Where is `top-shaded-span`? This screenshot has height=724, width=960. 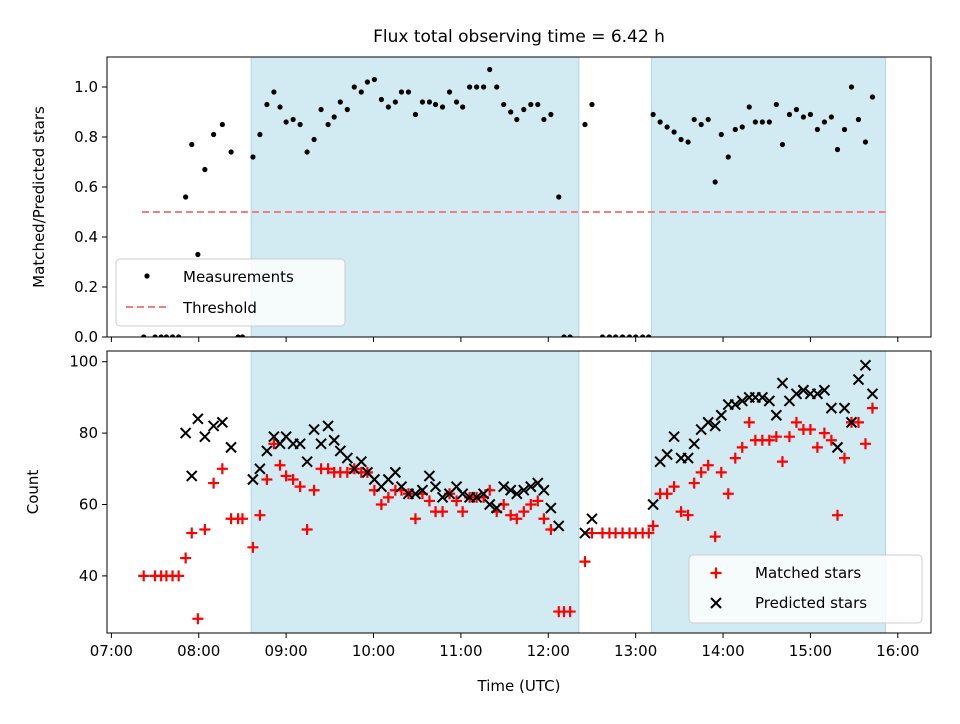
top-shaded-span is located at coordinates (768, 197).